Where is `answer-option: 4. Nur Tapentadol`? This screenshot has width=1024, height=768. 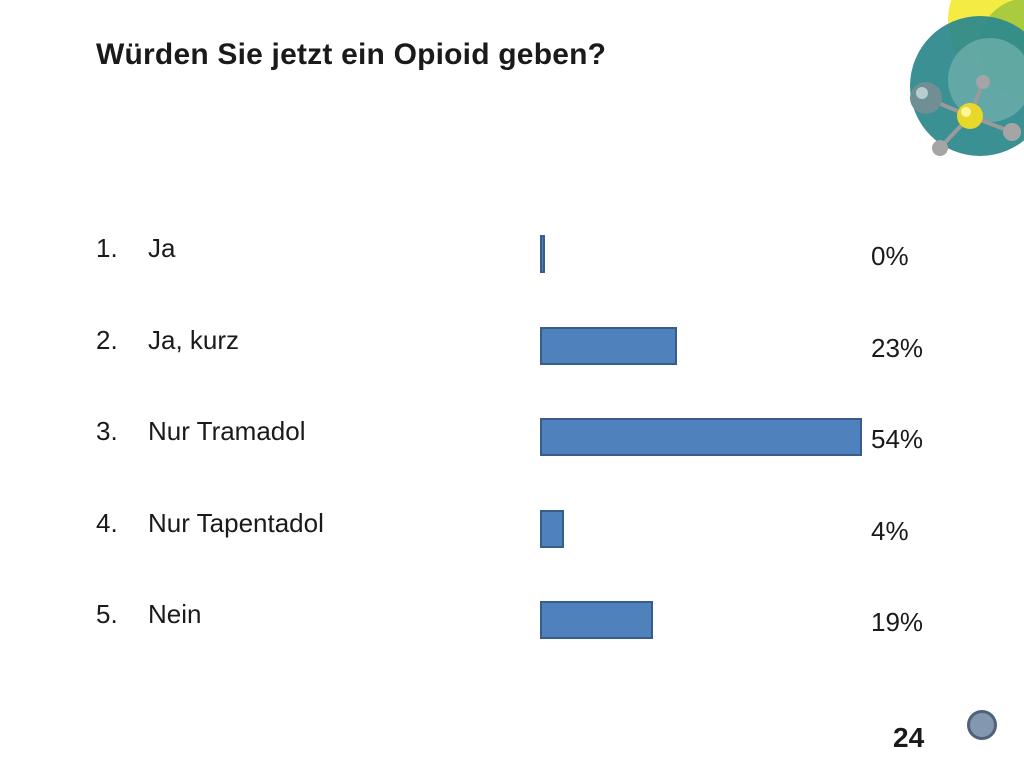 answer-option: 4. Nur Tapentadol is located at coordinates (210, 523).